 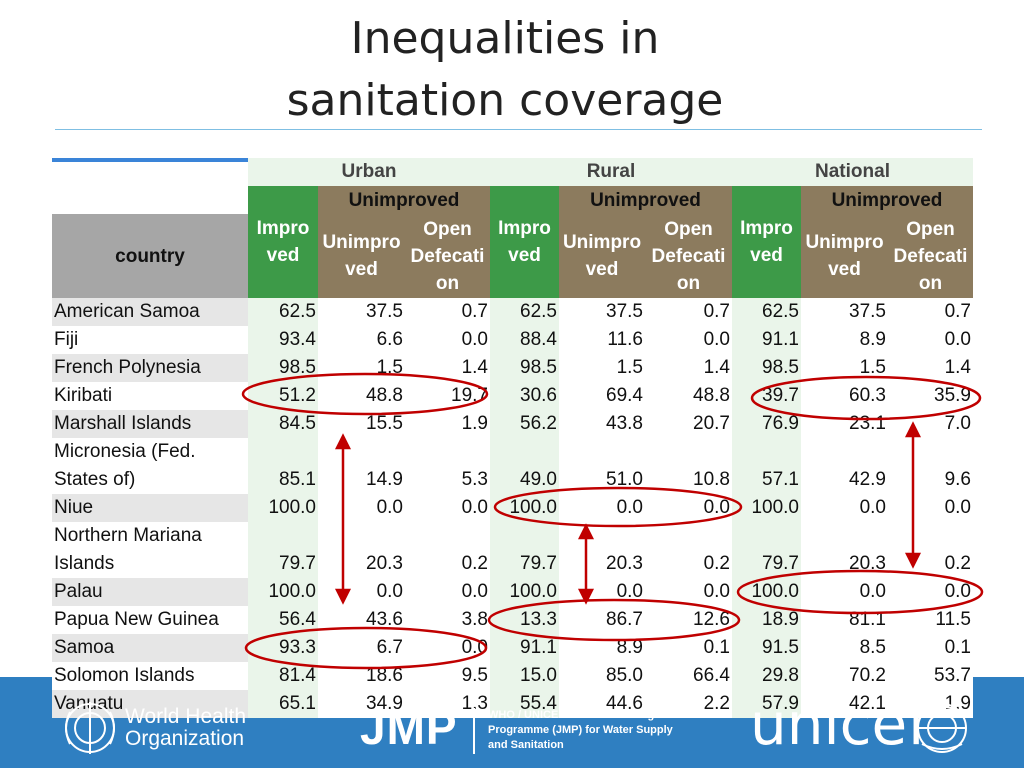 What do you see at coordinates (150, 312) in the screenshot?
I see `table-row-country: American Samoa` at bounding box center [150, 312].